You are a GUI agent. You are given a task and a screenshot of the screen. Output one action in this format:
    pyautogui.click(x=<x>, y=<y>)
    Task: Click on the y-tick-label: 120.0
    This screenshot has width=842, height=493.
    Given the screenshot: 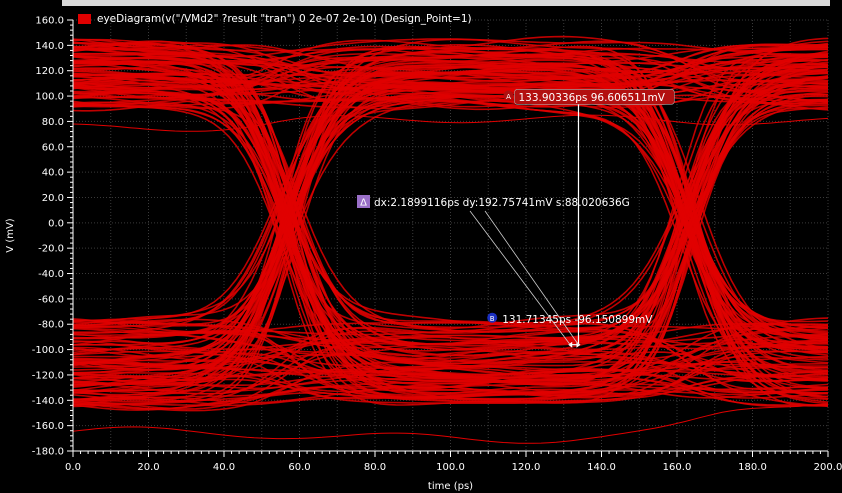 What is the action you would take?
    pyautogui.click(x=49, y=71)
    